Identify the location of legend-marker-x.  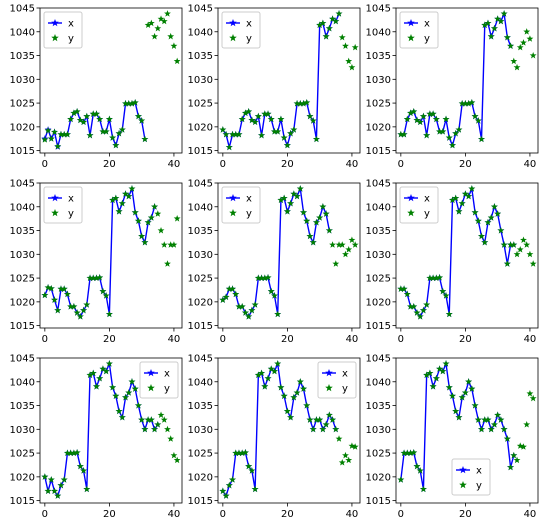
(329, 373).